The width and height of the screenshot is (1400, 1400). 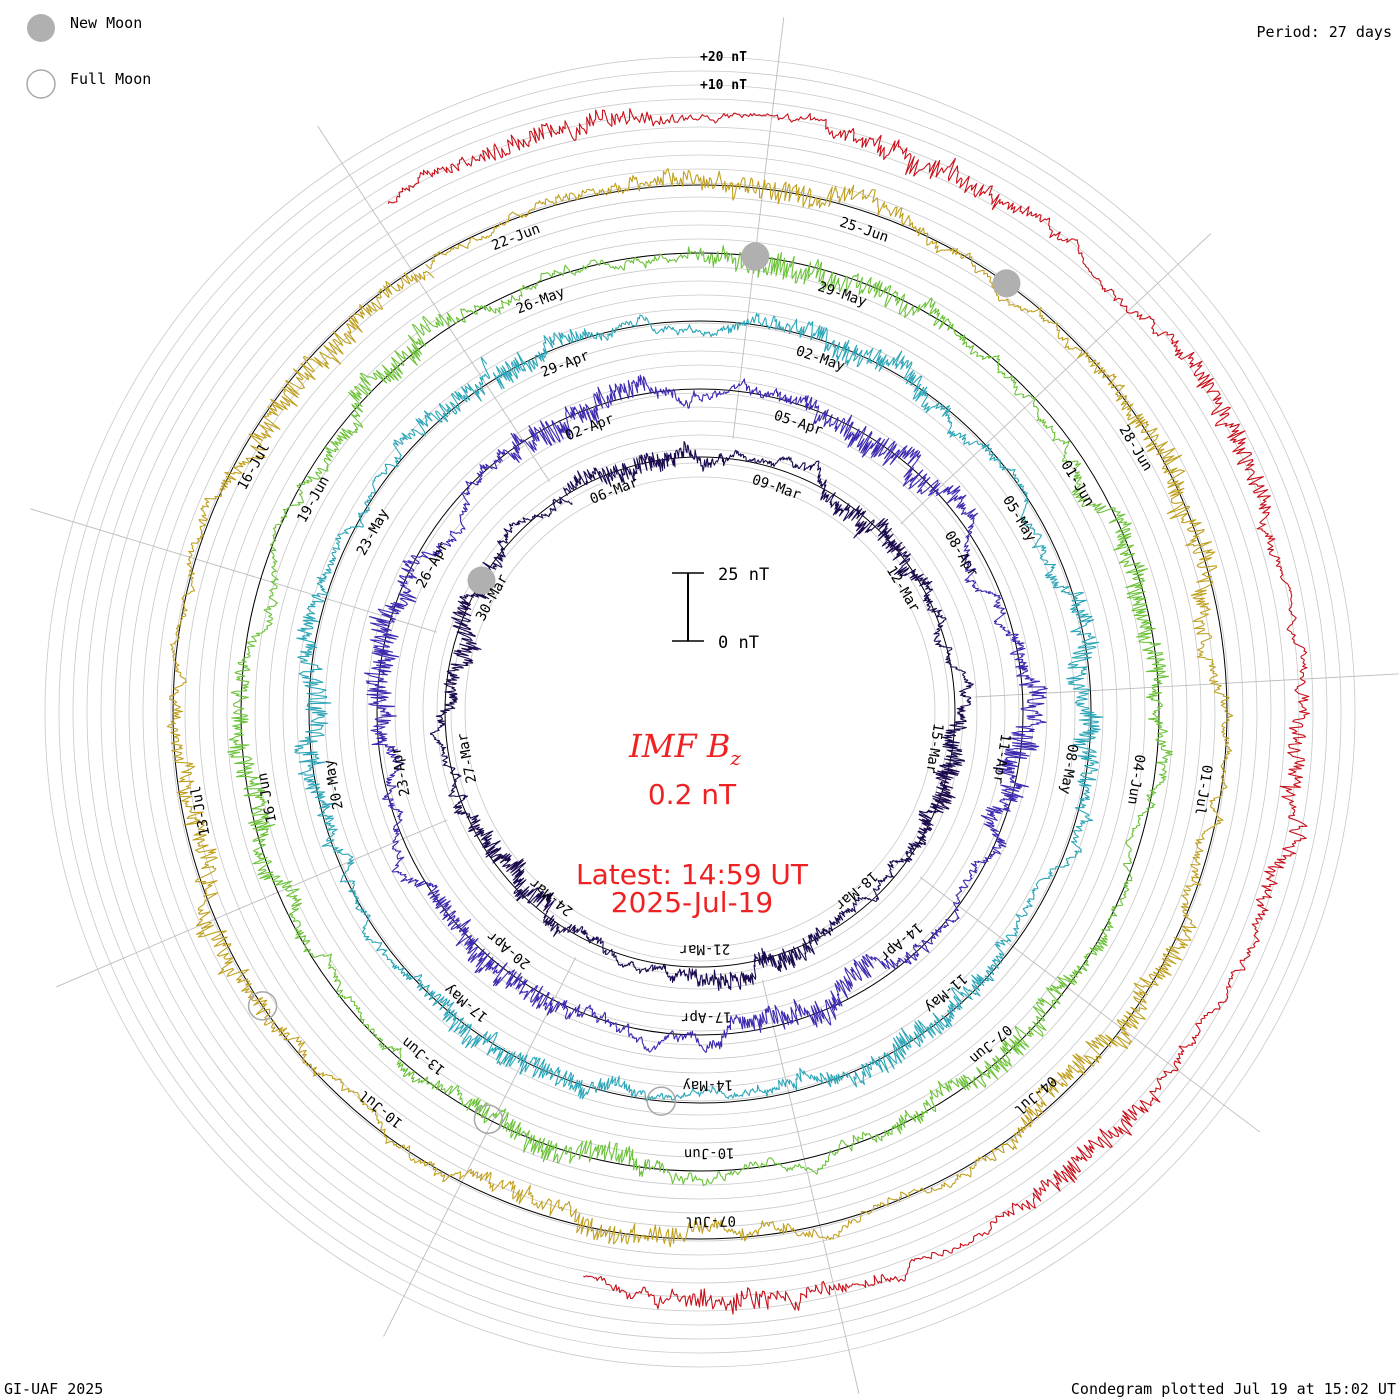 What do you see at coordinates (705, 948) in the screenshot?
I see `date-label: 21-Mar` at bounding box center [705, 948].